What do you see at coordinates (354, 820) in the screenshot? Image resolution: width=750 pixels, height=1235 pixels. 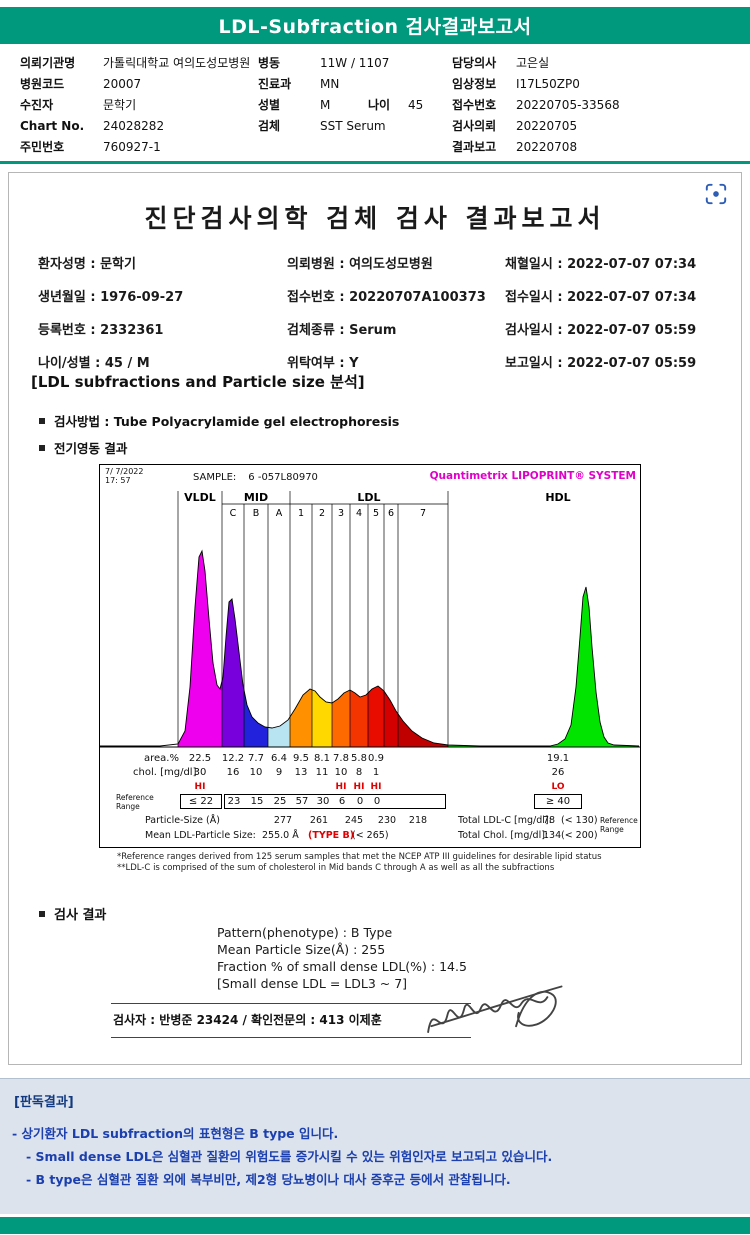 I see `particle-size-value: 245` at bounding box center [354, 820].